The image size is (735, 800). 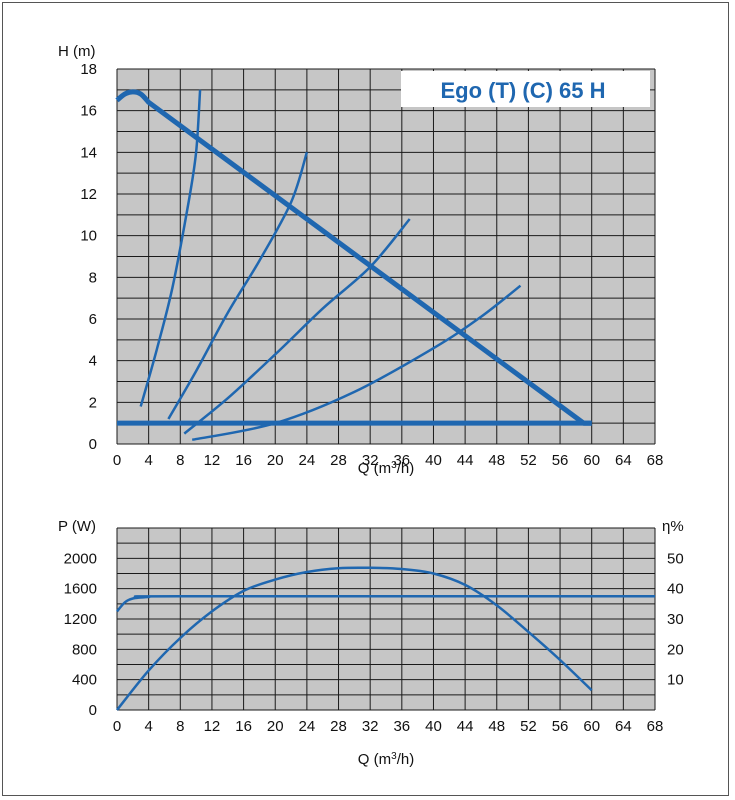 What do you see at coordinates (84, 649) in the screenshot?
I see `y-tick-label: 800` at bounding box center [84, 649].